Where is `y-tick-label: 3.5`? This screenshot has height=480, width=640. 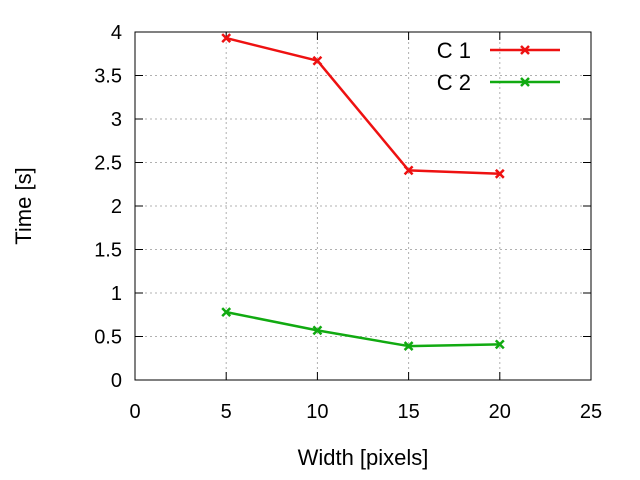
y-tick-label: 3.5 is located at coordinates (108, 77).